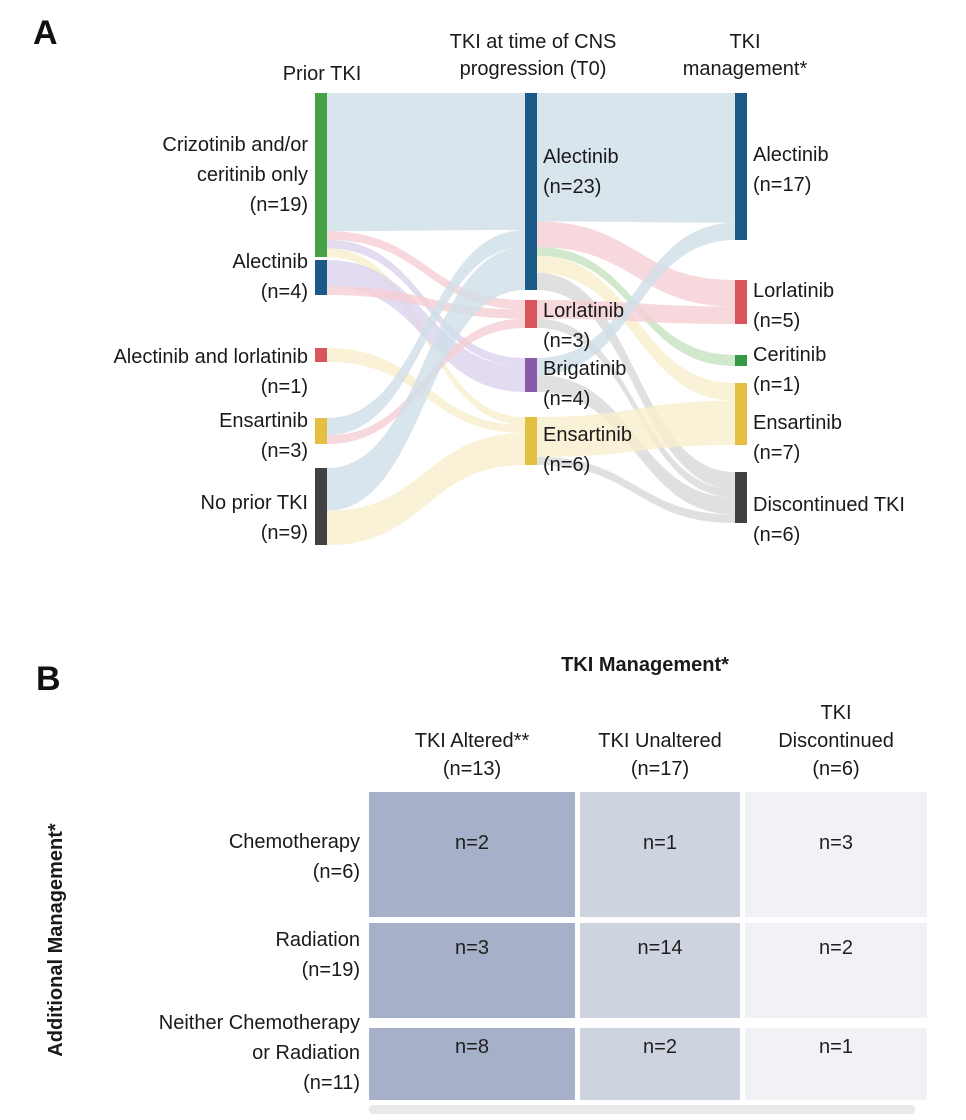 This screenshot has height=1120, width=966. What do you see at coordinates (321, 277) in the screenshot?
I see `sankey-node-p_alec` at bounding box center [321, 277].